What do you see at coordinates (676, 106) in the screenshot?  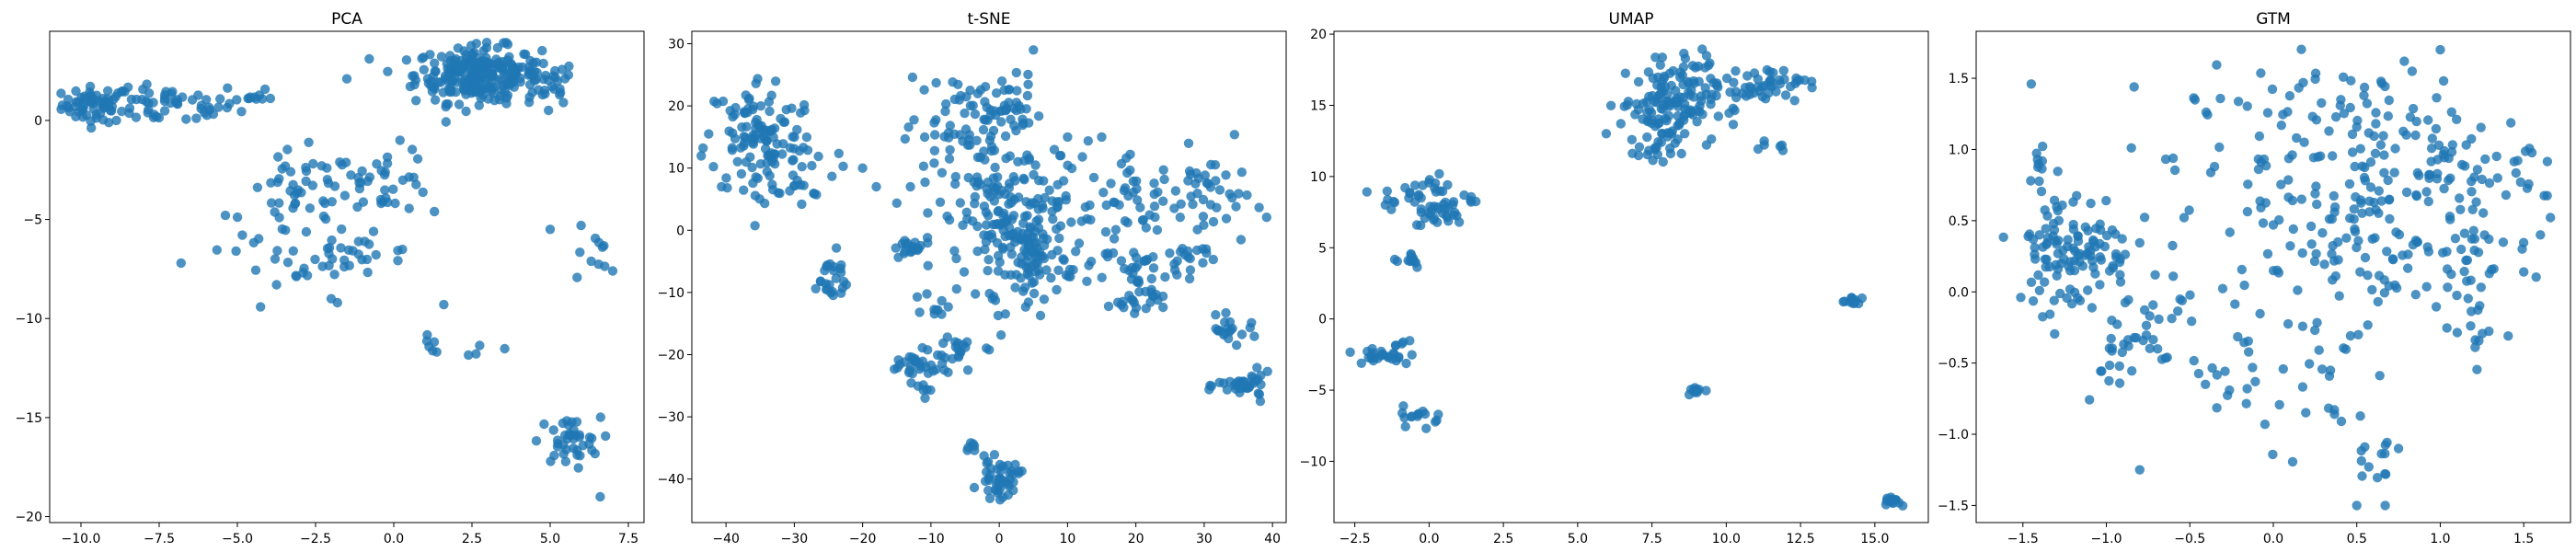 I see `y-tick-label: 20` at bounding box center [676, 106].